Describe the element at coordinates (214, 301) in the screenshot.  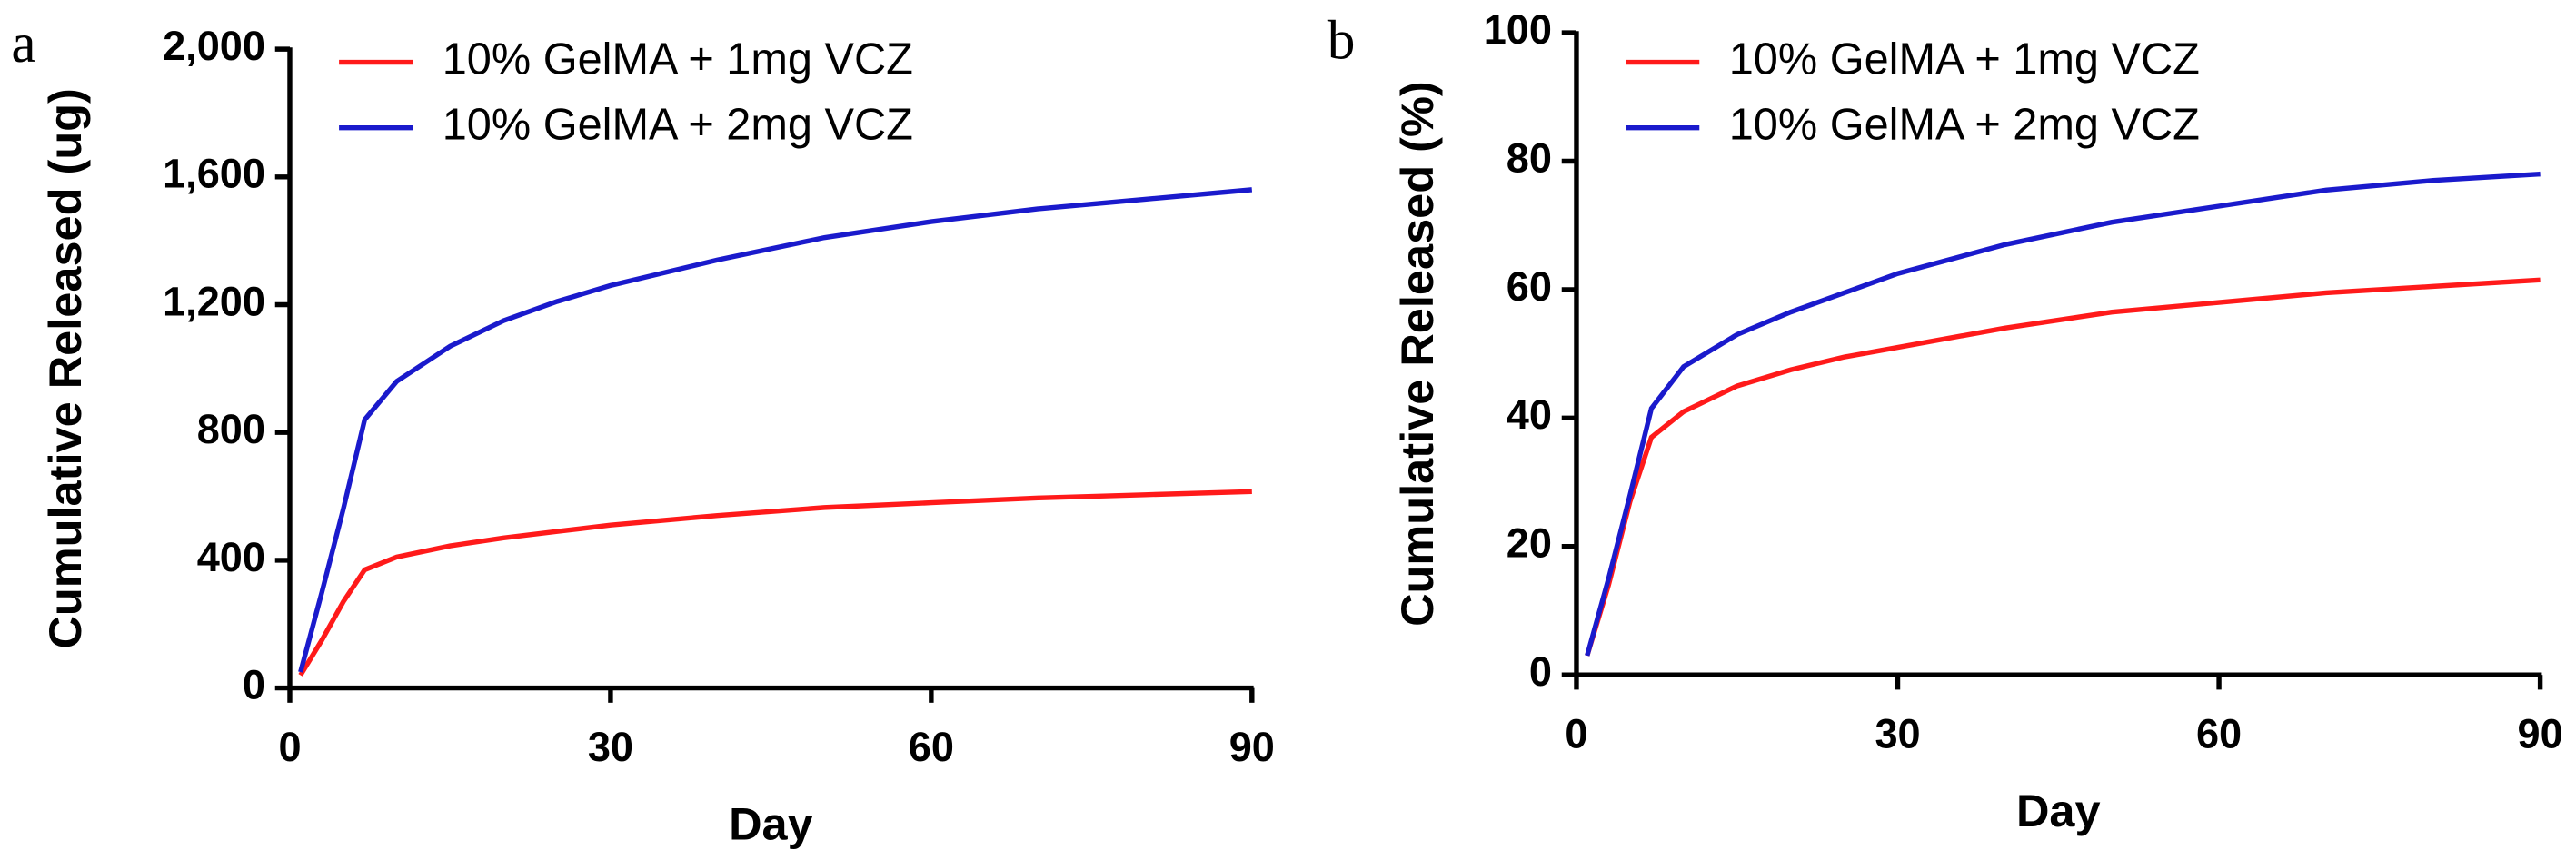
I see `y-tick-label: 1,200` at that location.